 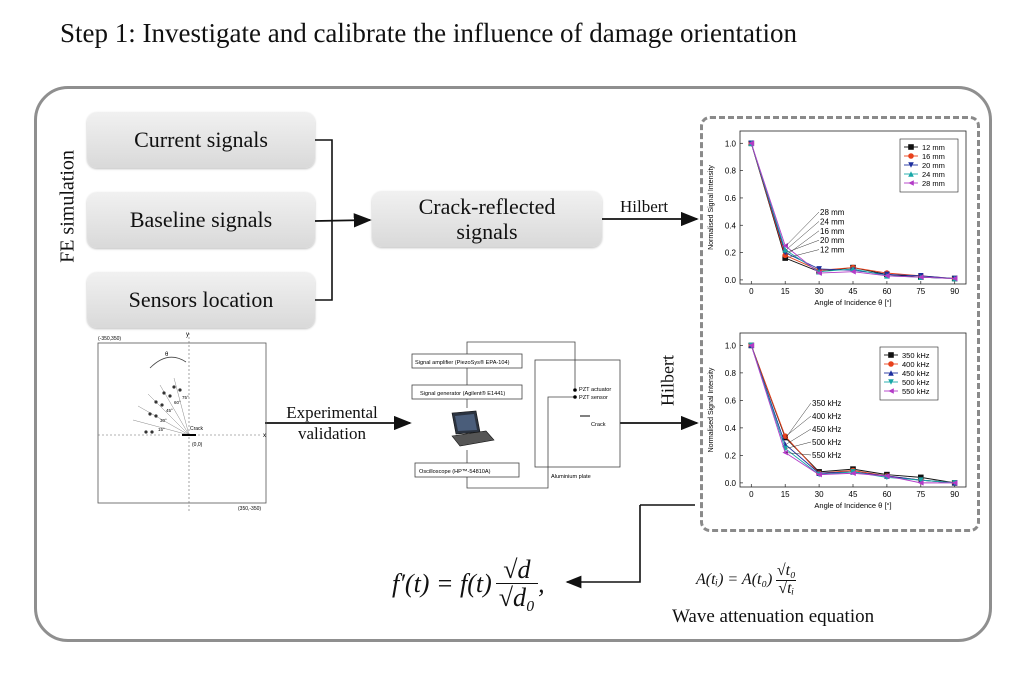 What do you see at coordinates (455, 472) in the screenshot?
I see `oscilloscope-label: Oscilloscope (HP™-54810A)` at bounding box center [455, 472].